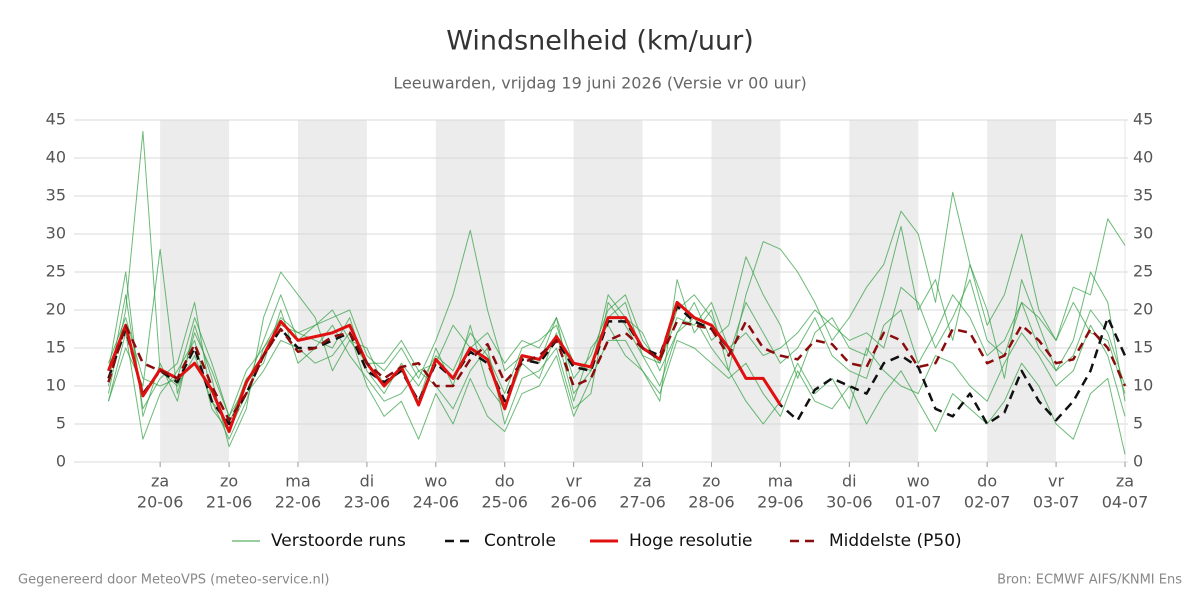 This screenshot has height=604, width=1200. Describe the element at coordinates (1089, 580) in the screenshot. I see `footer-right: Bron: ECMWF AIFS/KNMI Ens` at that location.